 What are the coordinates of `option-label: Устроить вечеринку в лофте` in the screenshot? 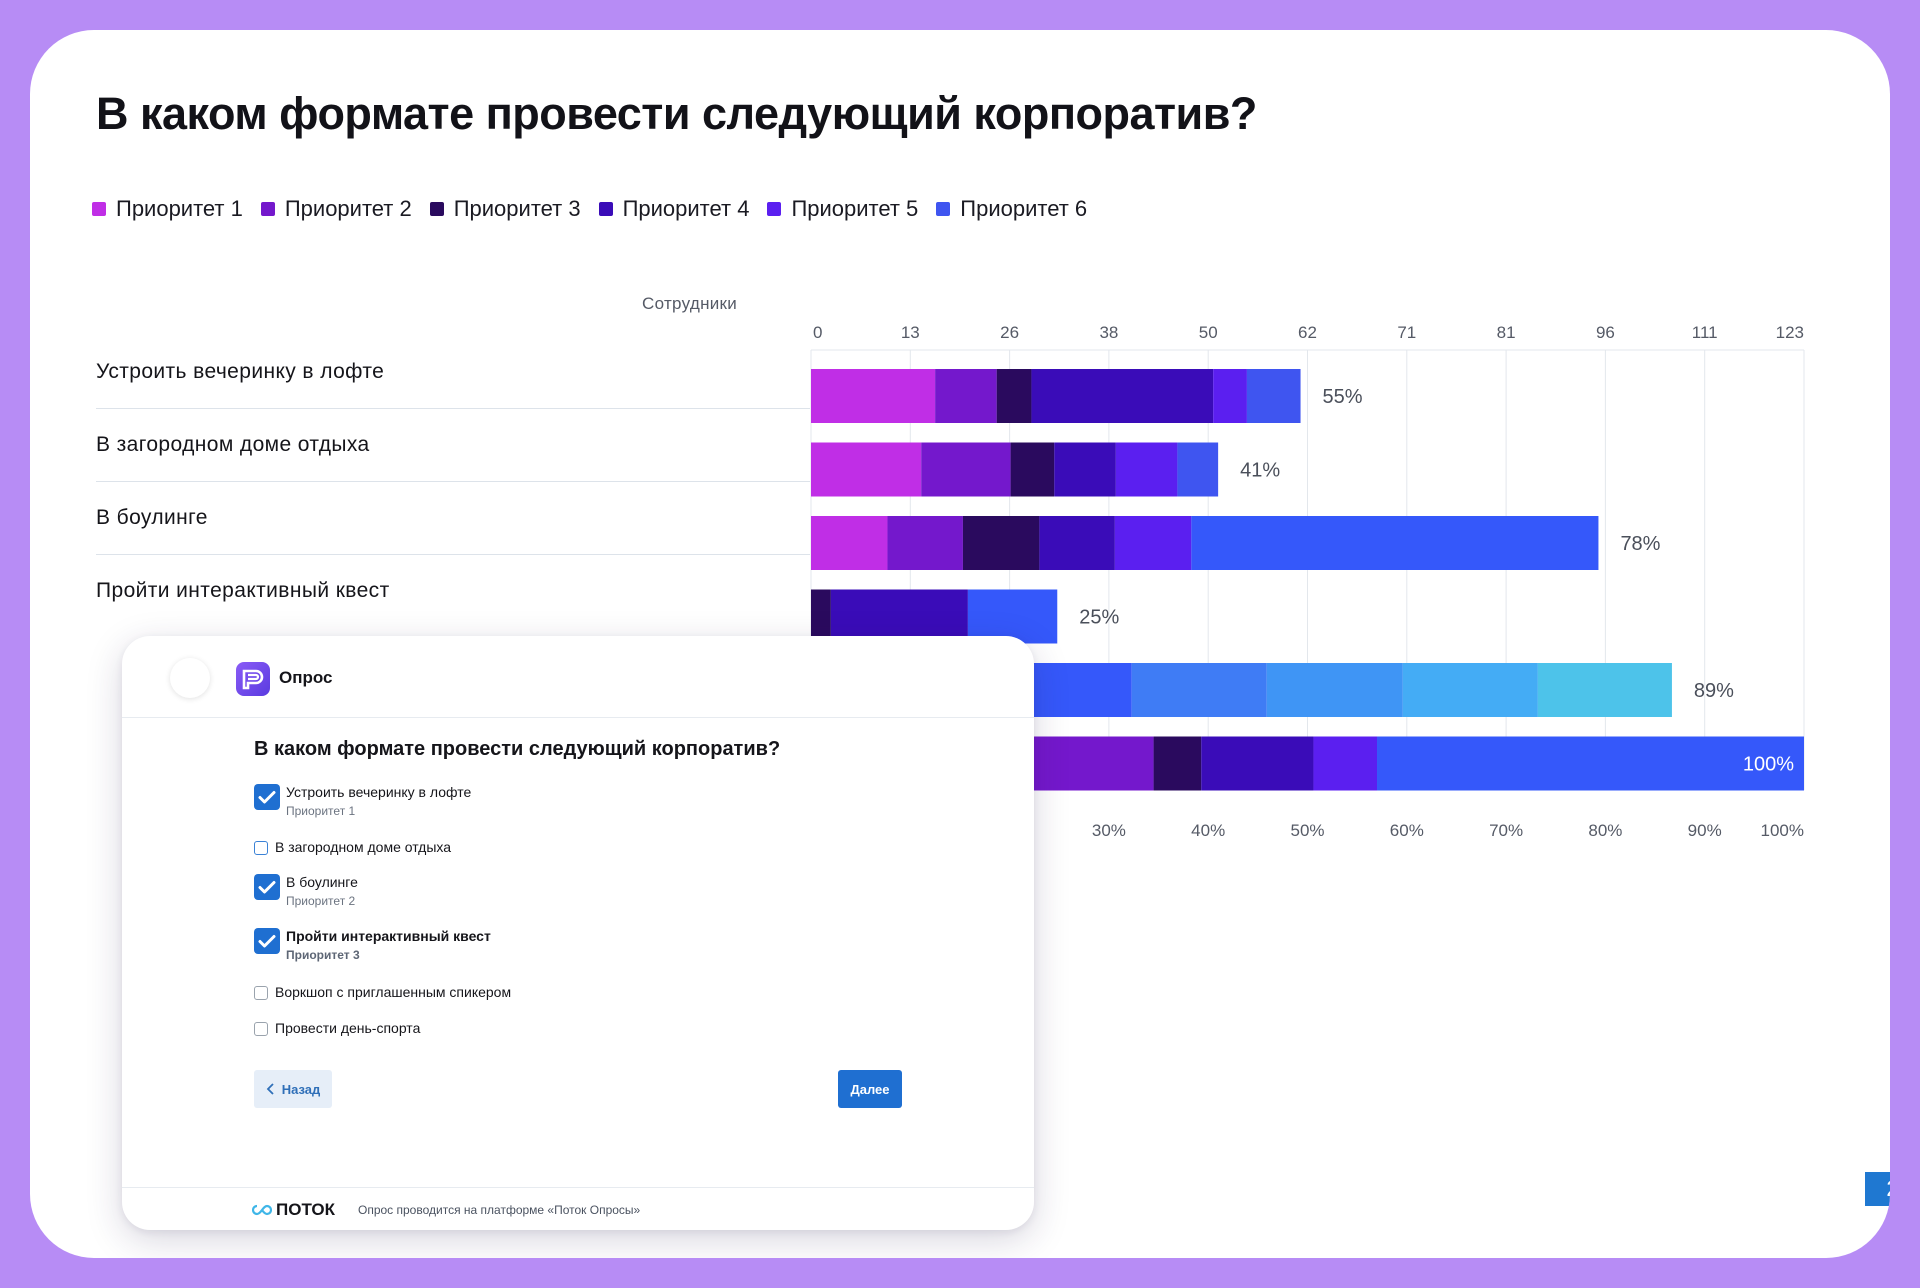 It's located at (379, 792).